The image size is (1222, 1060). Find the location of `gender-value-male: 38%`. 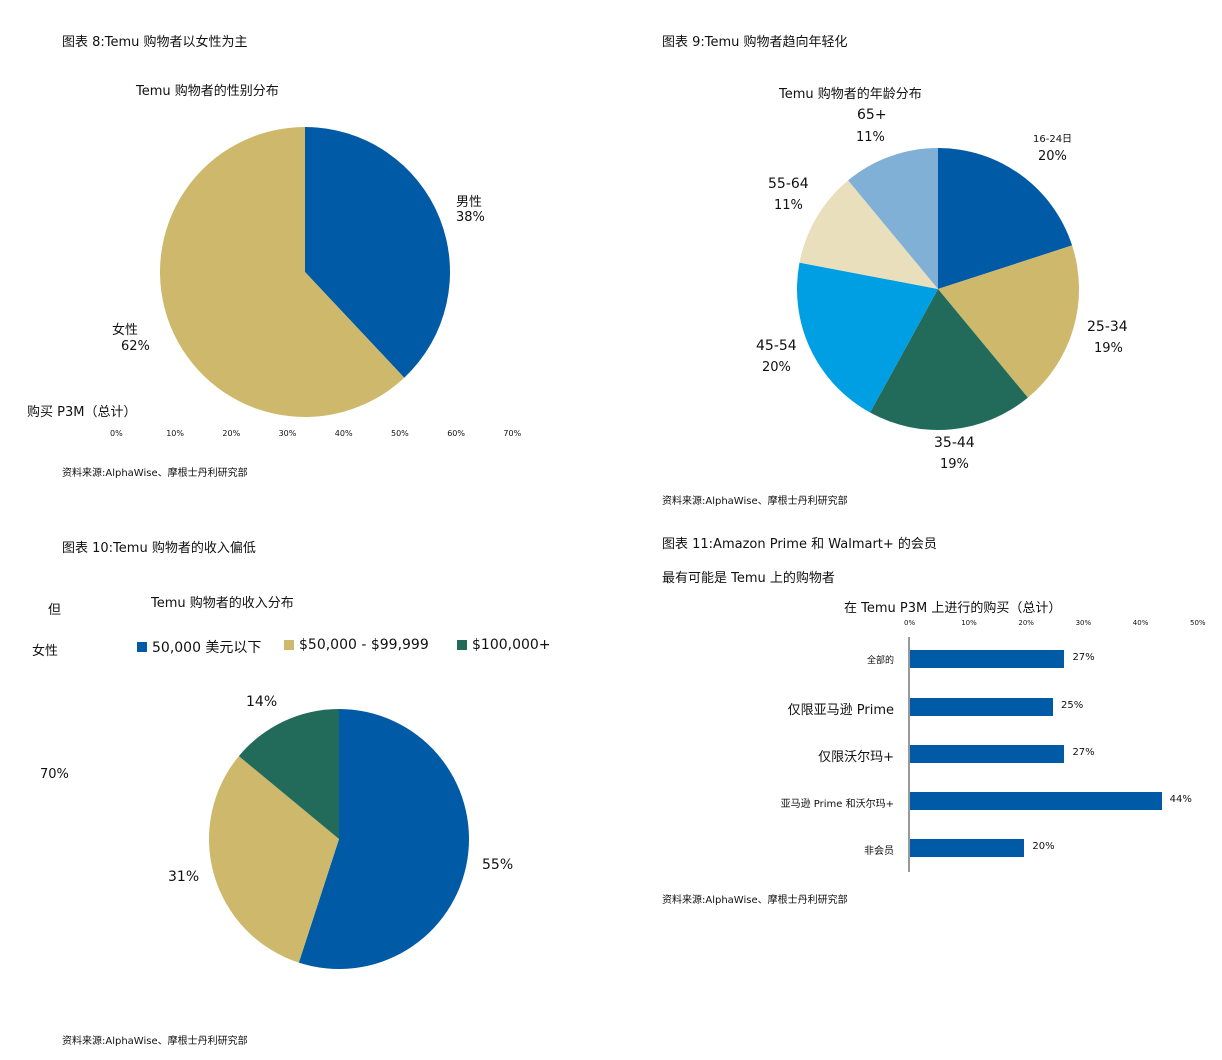

gender-value-male: 38% is located at coordinates (470, 217).